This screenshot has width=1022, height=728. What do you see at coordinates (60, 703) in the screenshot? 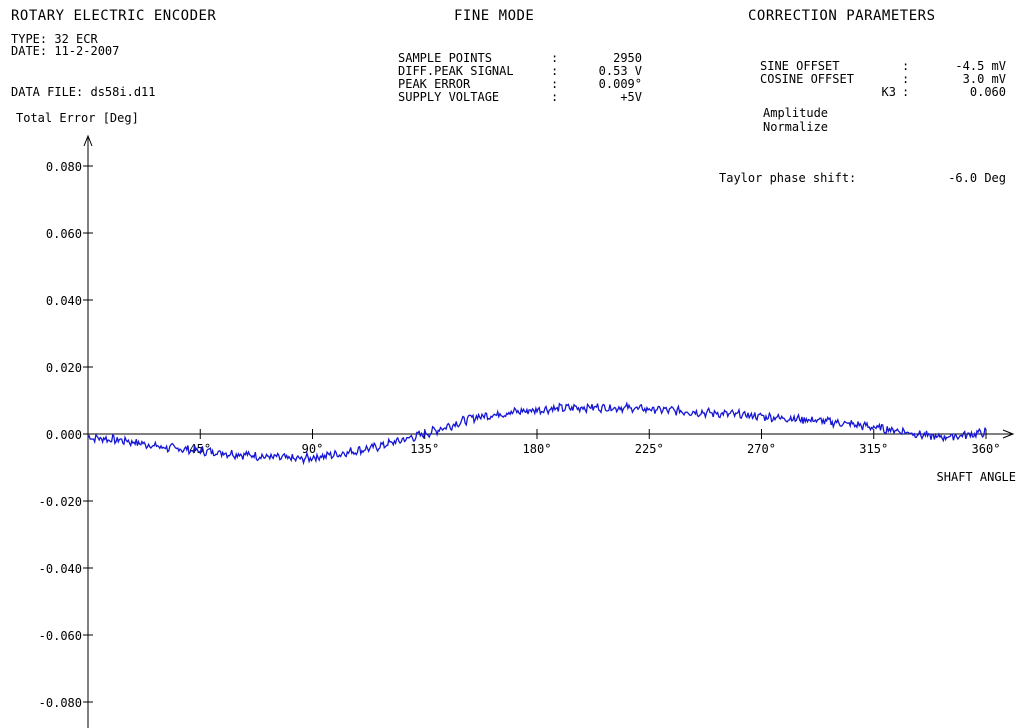
I see `y-tick-label: -0.080` at bounding box center [60, 703].